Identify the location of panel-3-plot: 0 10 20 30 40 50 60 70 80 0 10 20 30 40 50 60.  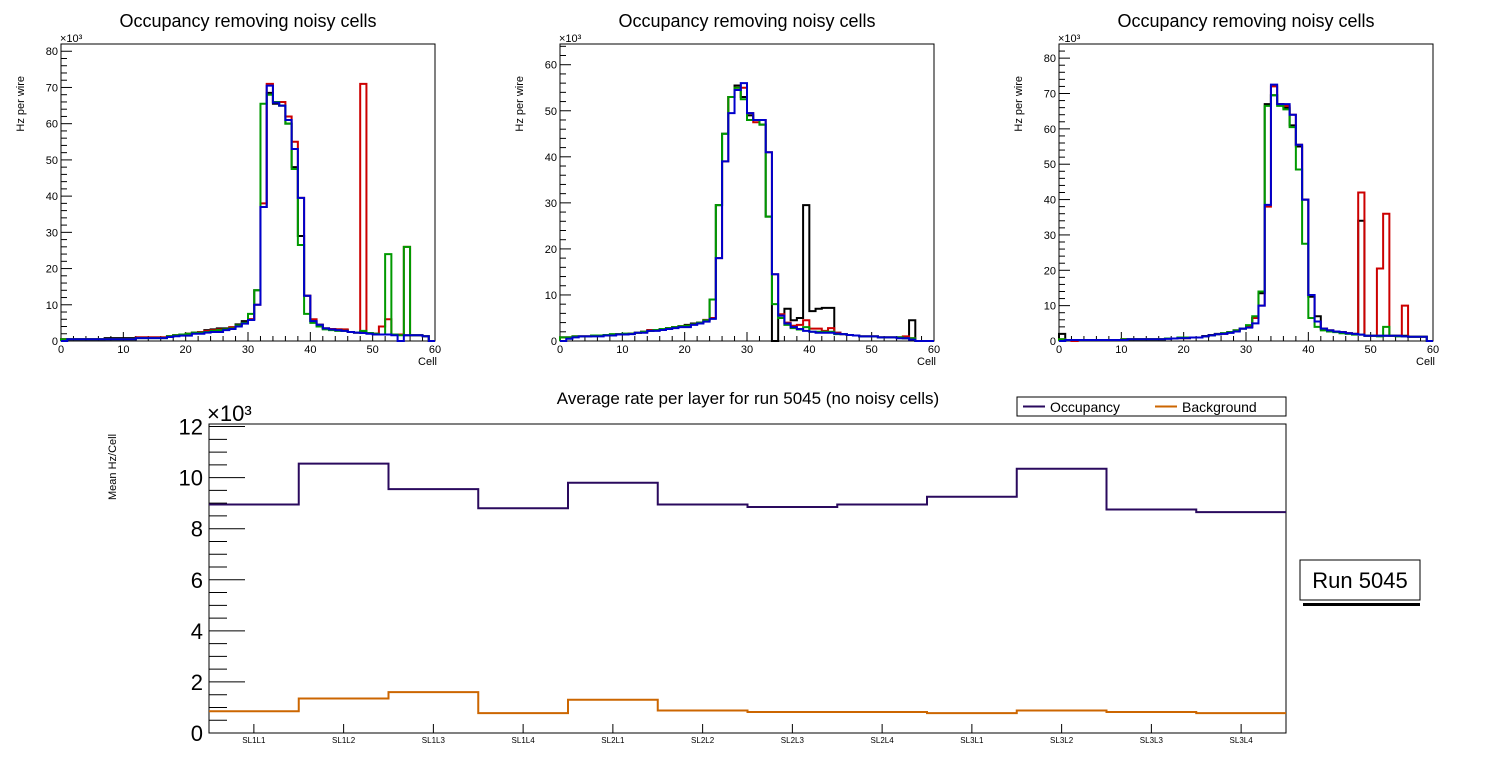
(1241, 199).